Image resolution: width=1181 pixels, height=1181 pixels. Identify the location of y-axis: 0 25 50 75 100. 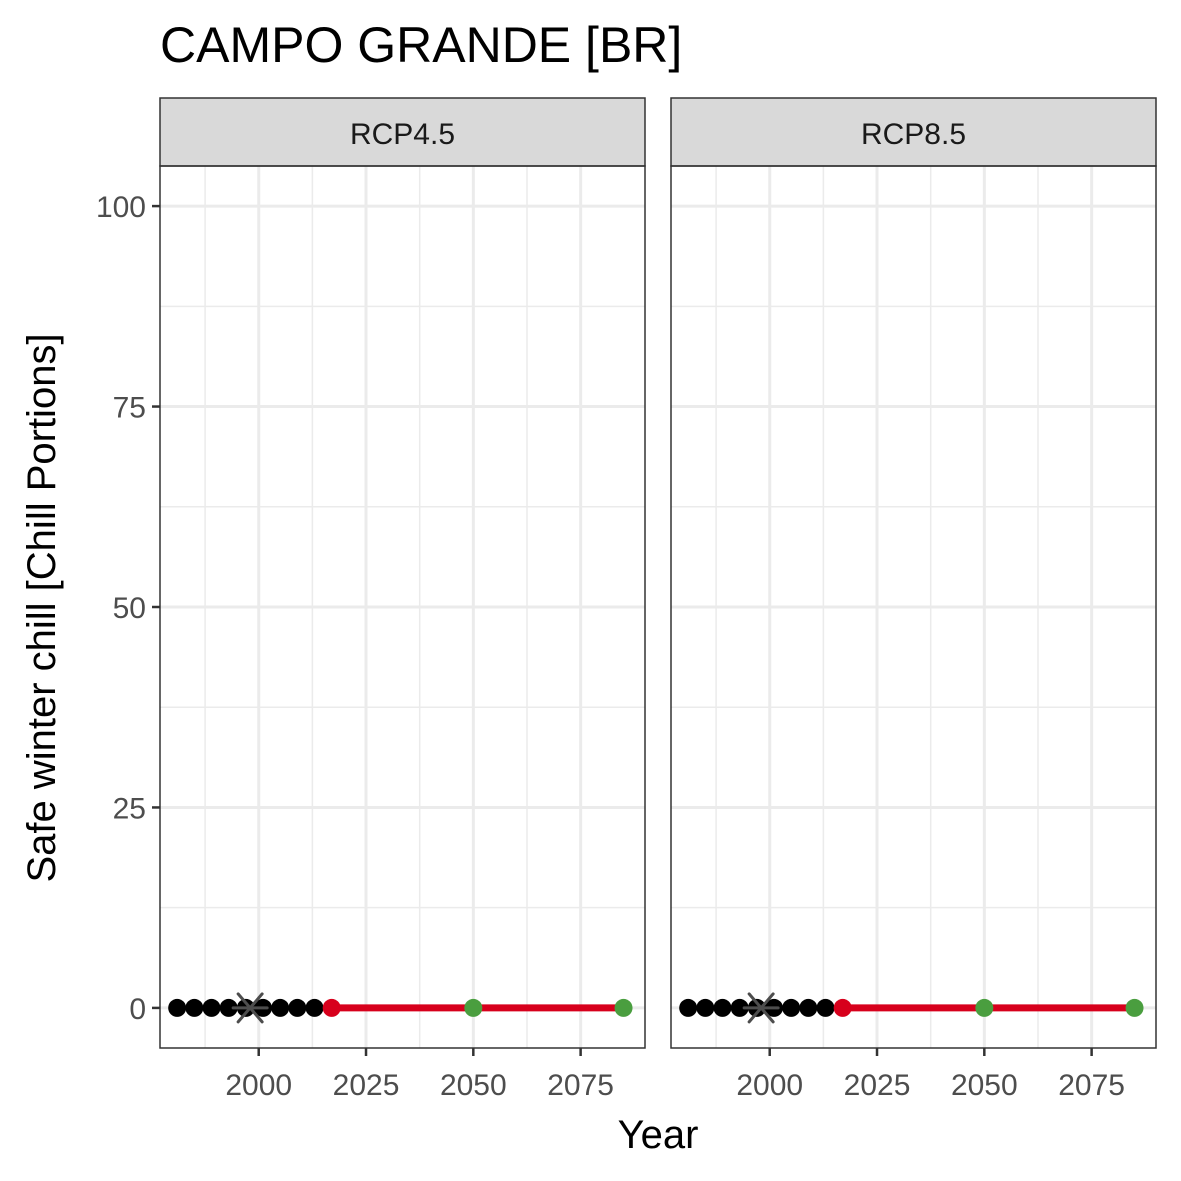
(128, 608).